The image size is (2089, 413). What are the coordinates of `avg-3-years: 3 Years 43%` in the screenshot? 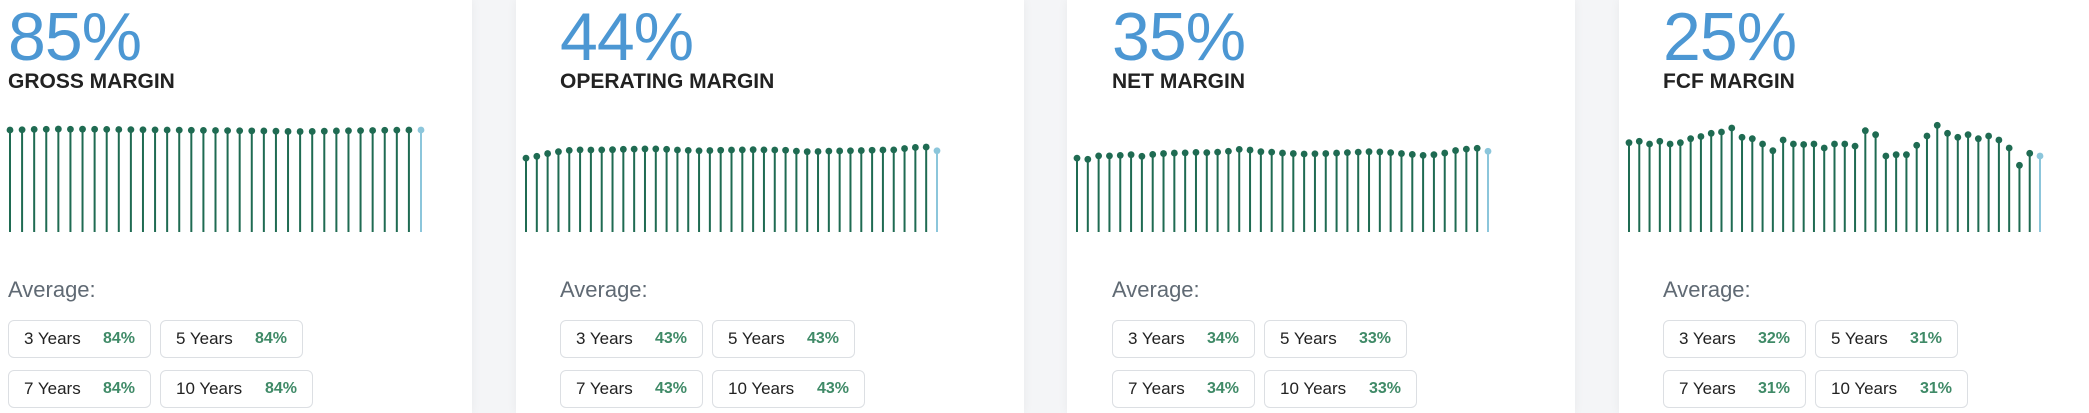 It's located at (631, 339).